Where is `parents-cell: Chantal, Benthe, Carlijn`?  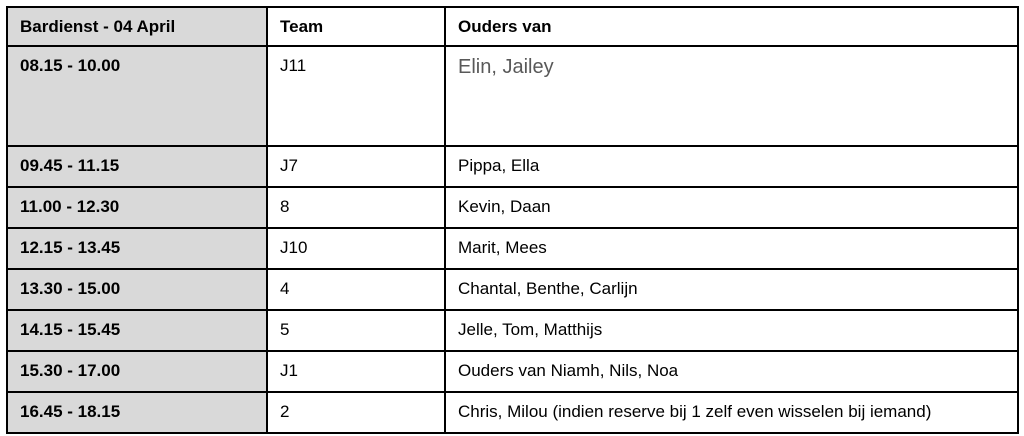
parents-cell: Chantal, Benthe, Carlijn is located at coordinates (731, 290).